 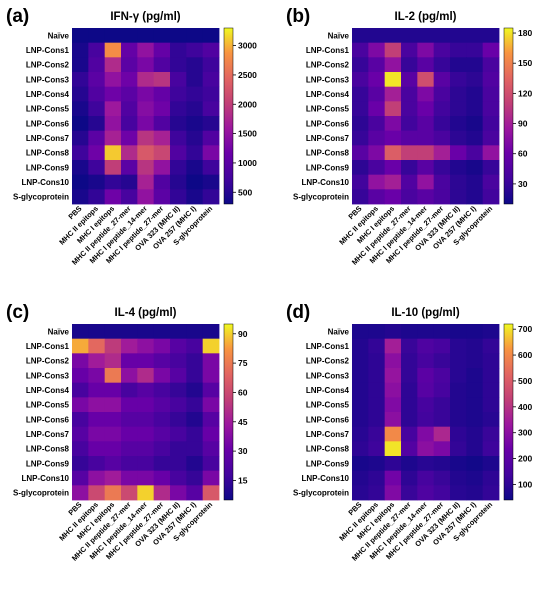 I want to click on row-label: LNP-Cons7, so click(x=328, y=434).